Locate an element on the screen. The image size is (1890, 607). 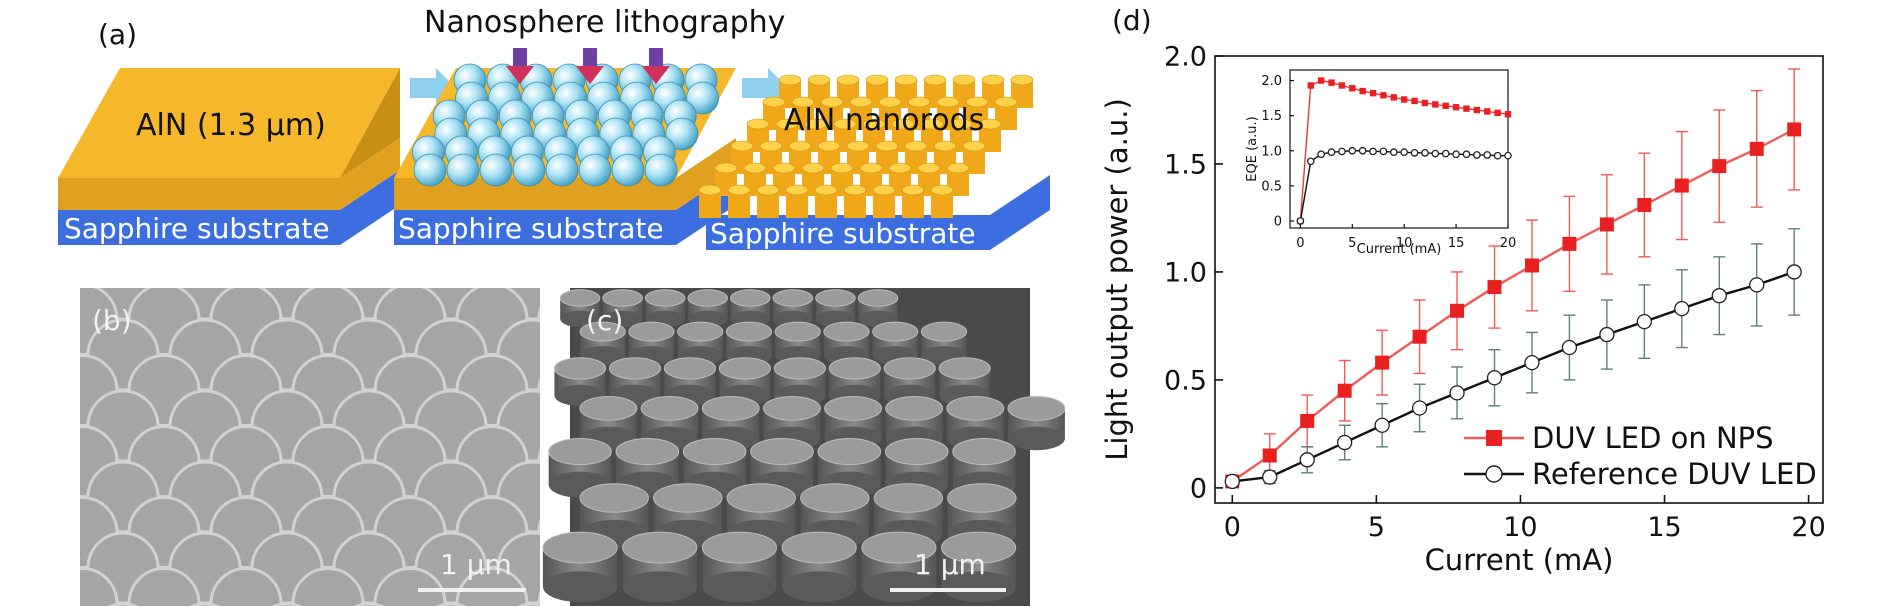
x-tick-label: 15 is located at coordinates (1664, 527).